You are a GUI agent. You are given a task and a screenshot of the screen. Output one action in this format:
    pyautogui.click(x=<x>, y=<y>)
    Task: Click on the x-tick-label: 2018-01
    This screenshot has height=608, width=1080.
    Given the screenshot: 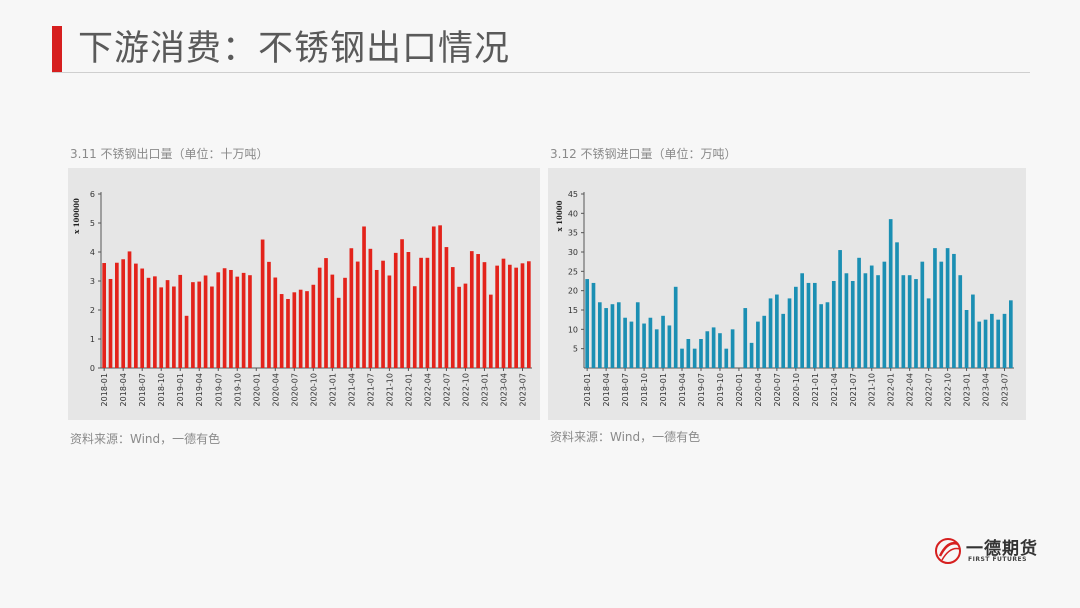 What is the action you would take?
    pyautogui.click(x=104, y=389)
    